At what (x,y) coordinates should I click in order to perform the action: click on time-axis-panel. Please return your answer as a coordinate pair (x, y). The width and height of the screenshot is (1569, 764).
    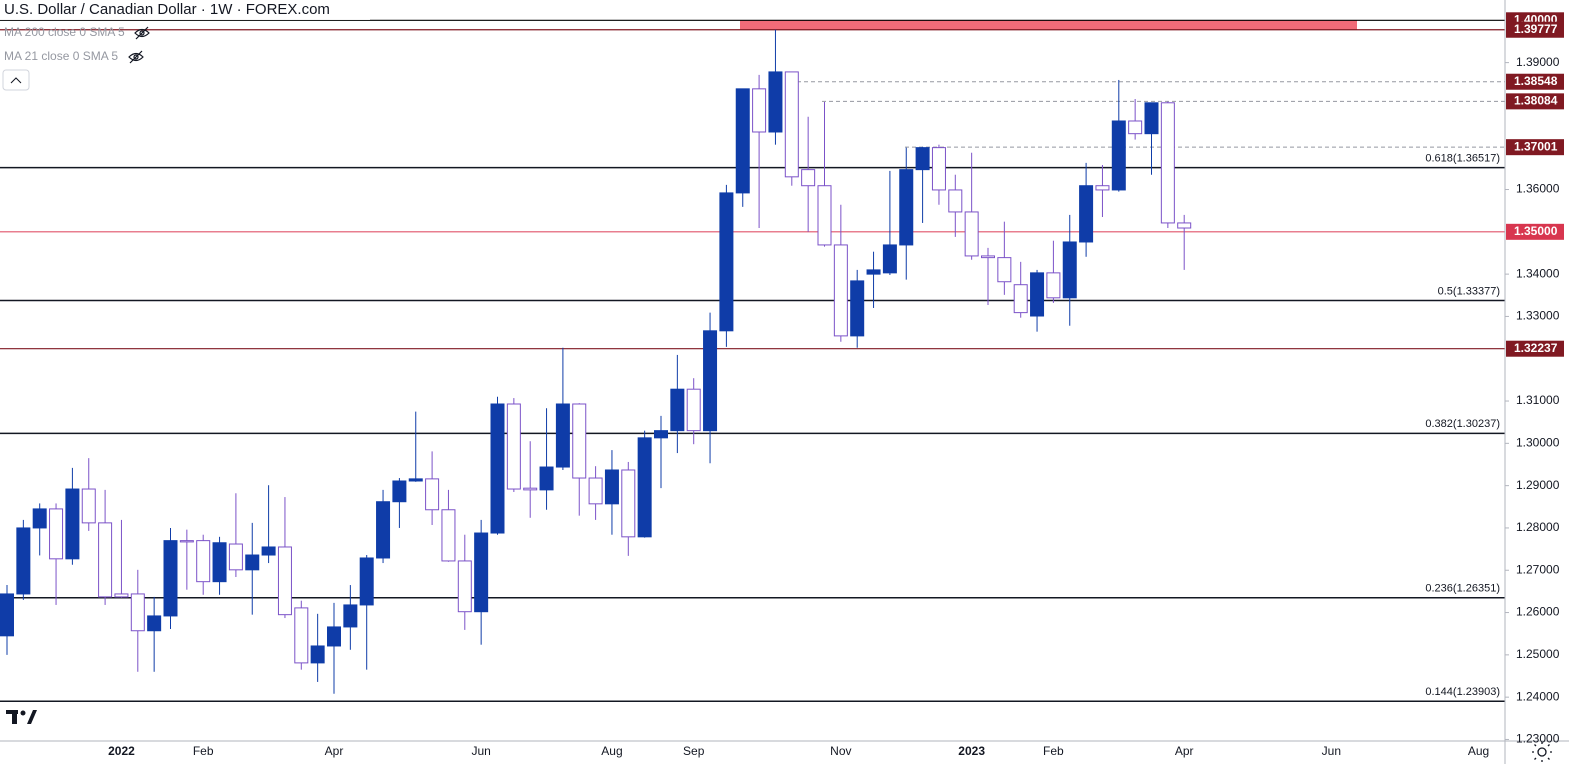
    Looking at the image, I should click on (784, 752).